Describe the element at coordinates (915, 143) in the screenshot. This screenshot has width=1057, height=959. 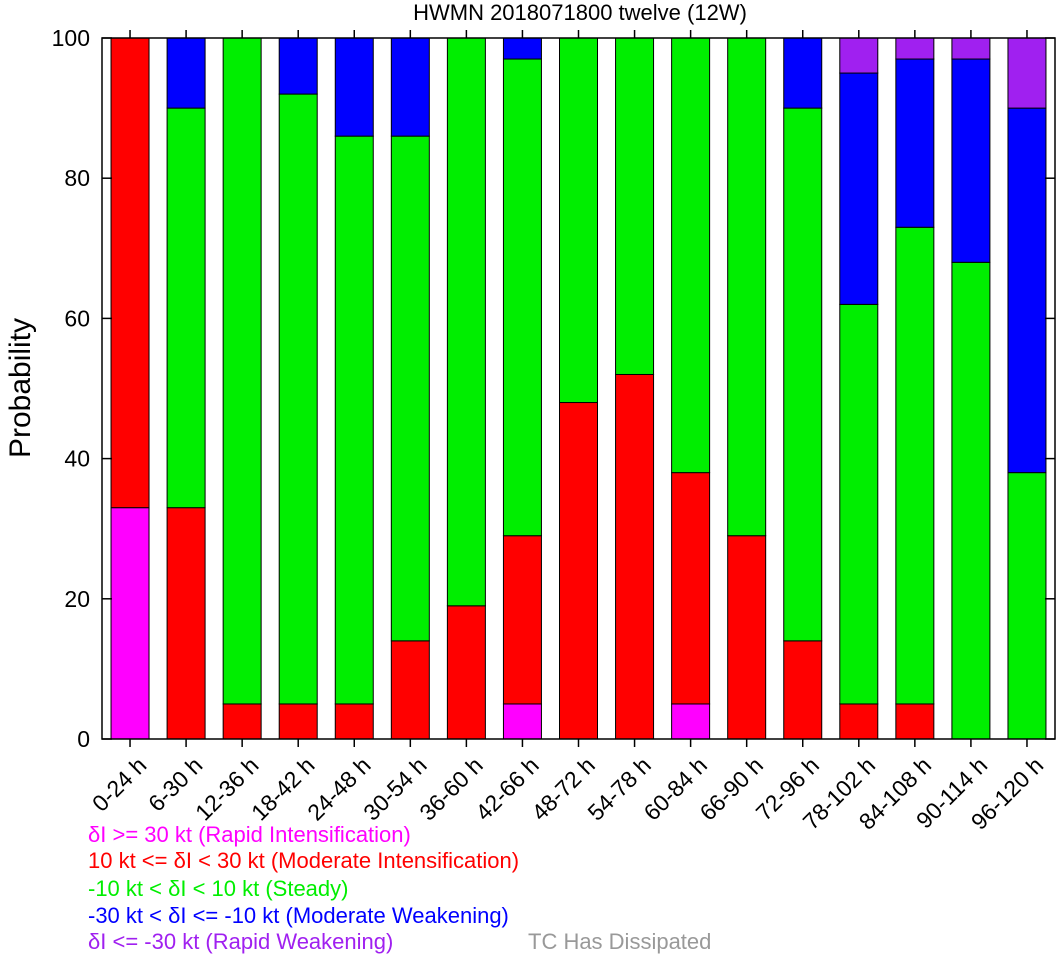
I see `bar-segment-84-108h-s3` at that location.